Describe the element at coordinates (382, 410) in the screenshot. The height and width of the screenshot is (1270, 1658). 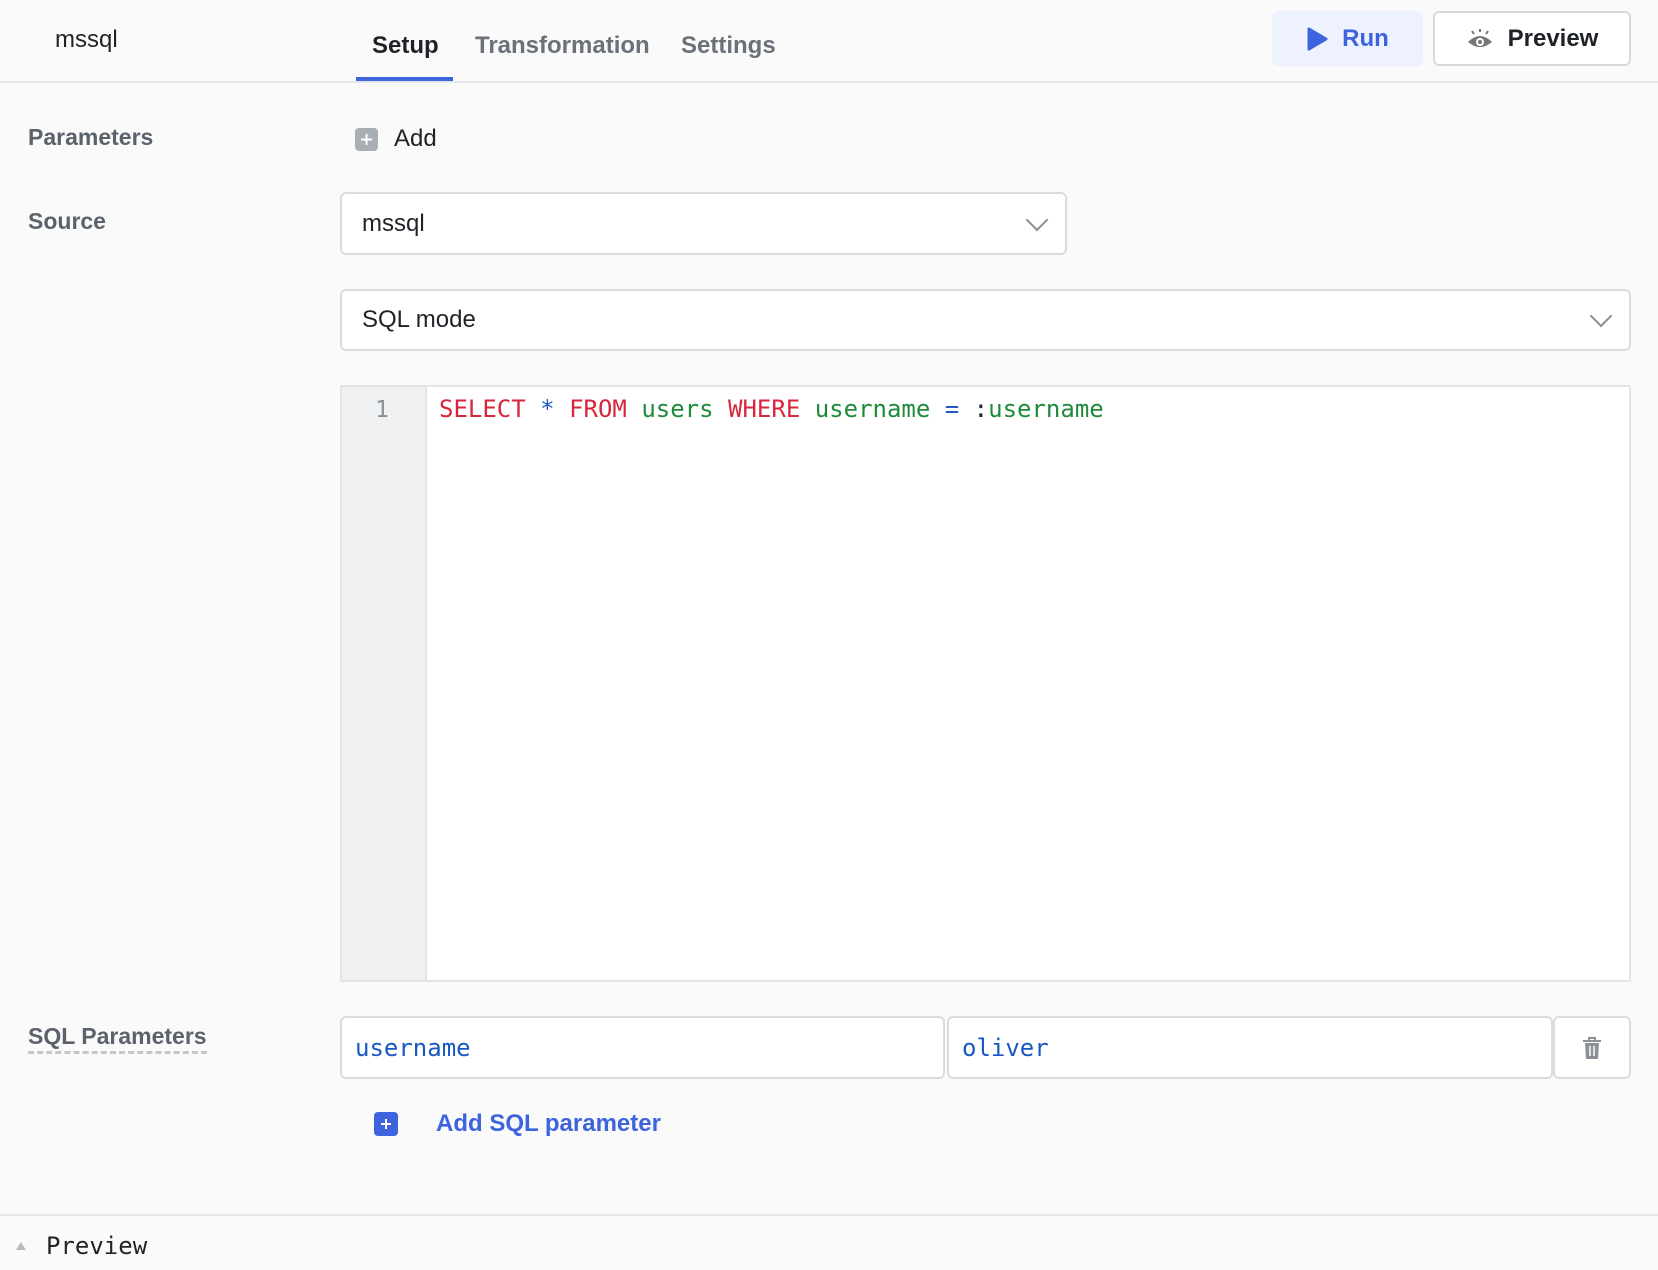
I see `line-number: 1` at that location.